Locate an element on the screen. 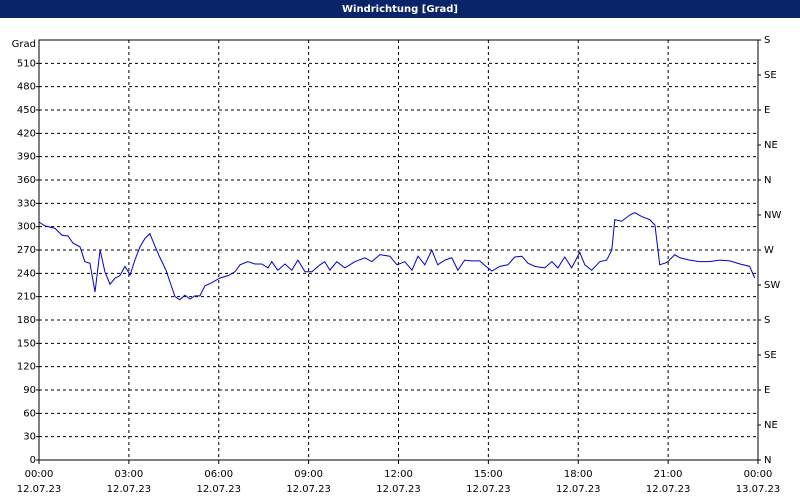  y-tick-label: 210 is located at coordinates (26, 297).